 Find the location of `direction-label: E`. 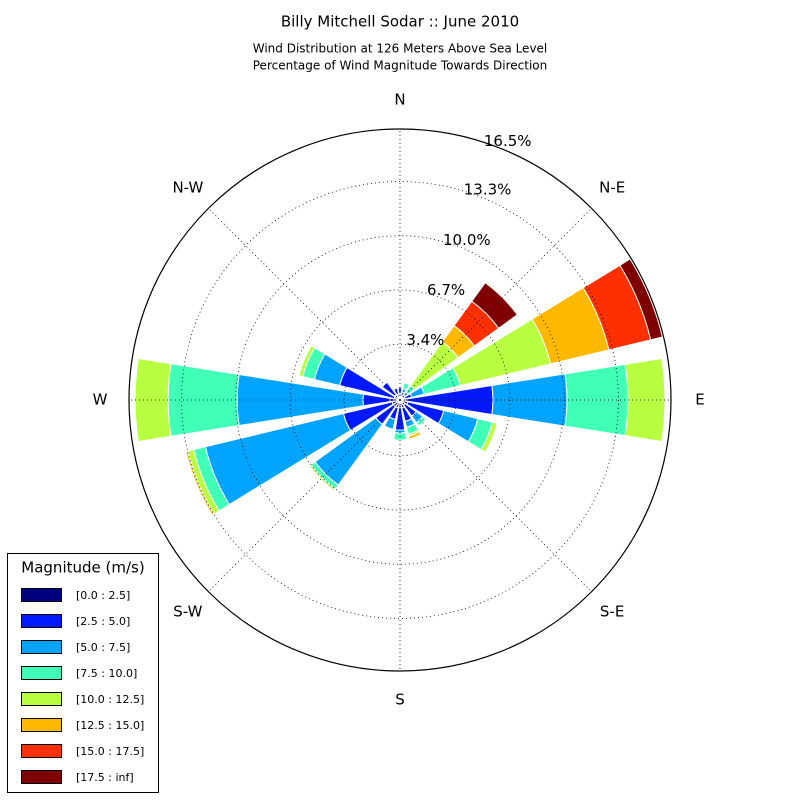

direction-label: E is located at coordinates (699, 400).